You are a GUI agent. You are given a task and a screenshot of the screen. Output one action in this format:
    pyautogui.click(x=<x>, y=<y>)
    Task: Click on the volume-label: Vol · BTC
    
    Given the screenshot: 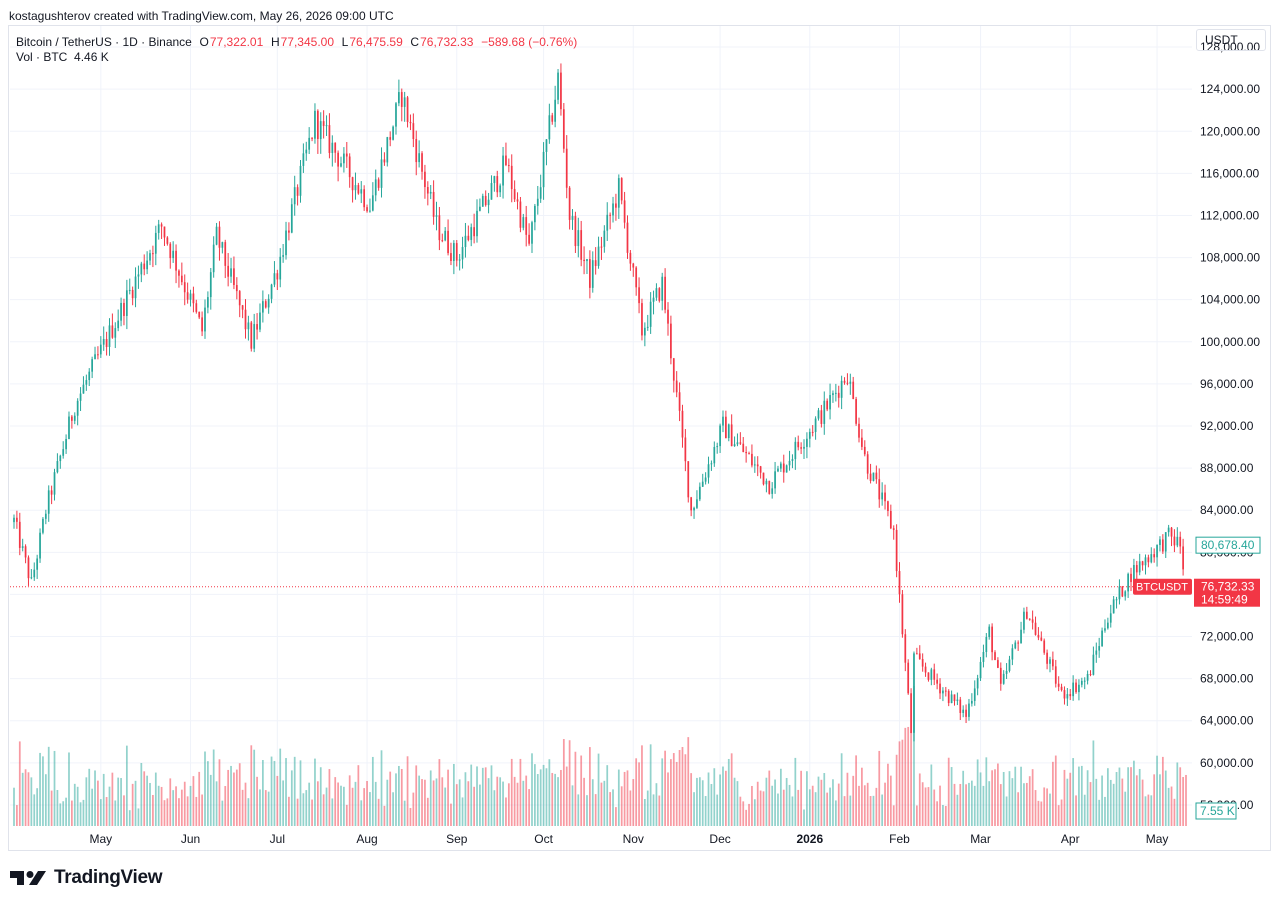 What is the action you would take?
    pyautogui.click(x=42, y=57)
    